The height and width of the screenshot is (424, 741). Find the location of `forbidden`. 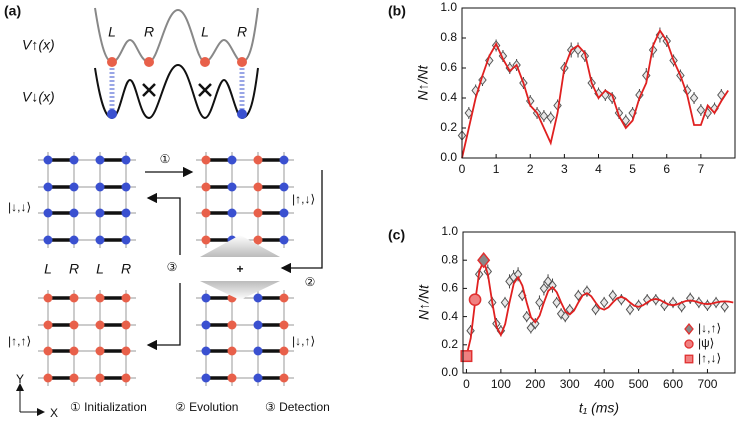

forbidden is located at coordinates (149, 90).